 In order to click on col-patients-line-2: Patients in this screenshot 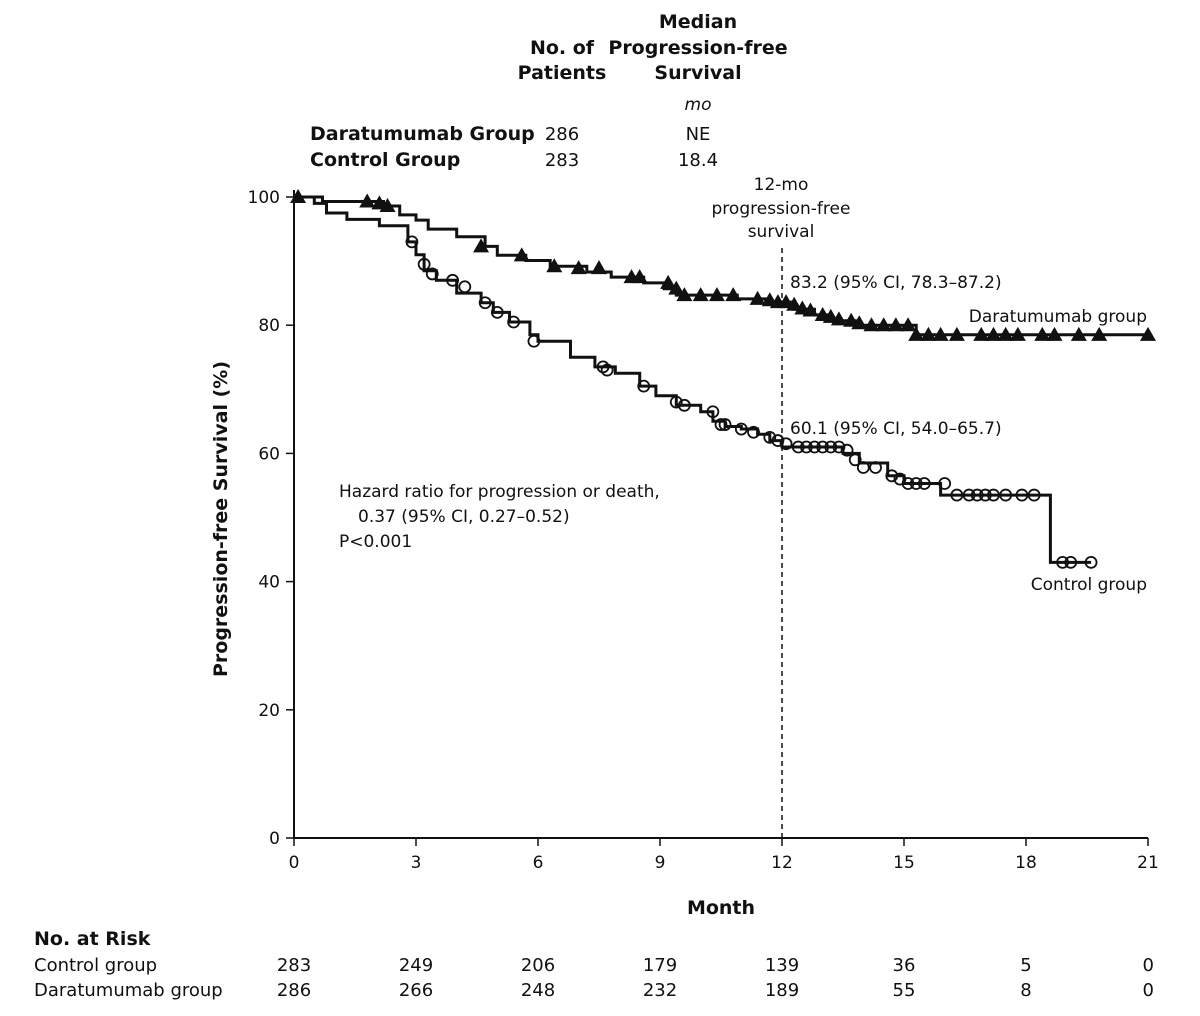, I will do `click(562, 73)`.